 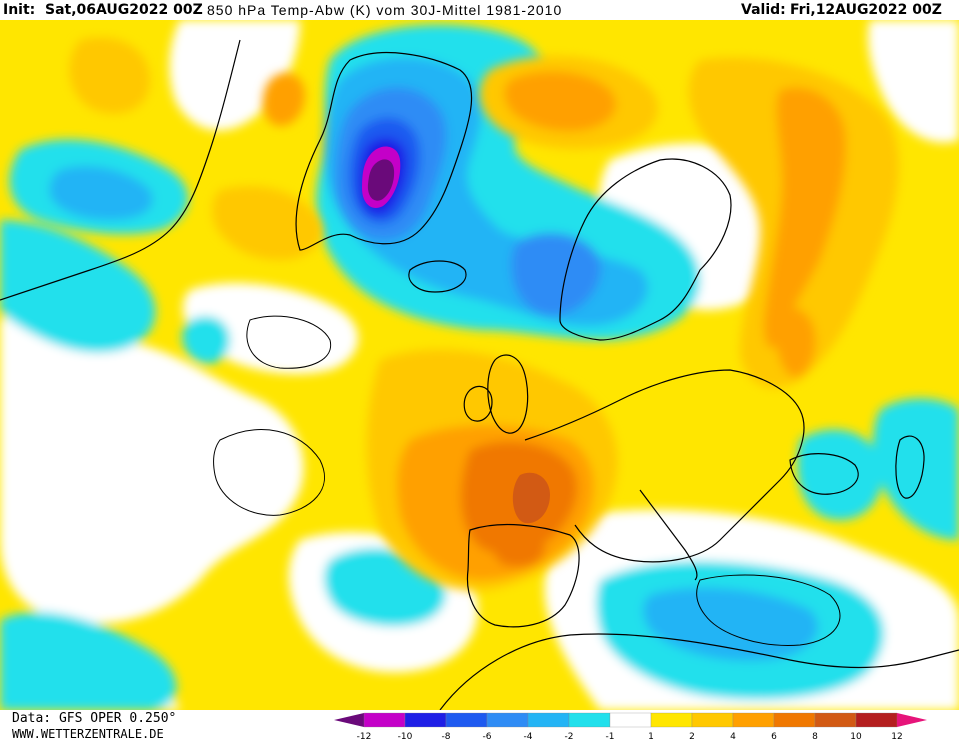 What do you see at coordinates (668, 535) in the screenshot?
I see `italy-coast` at bounding box center [668, 535].